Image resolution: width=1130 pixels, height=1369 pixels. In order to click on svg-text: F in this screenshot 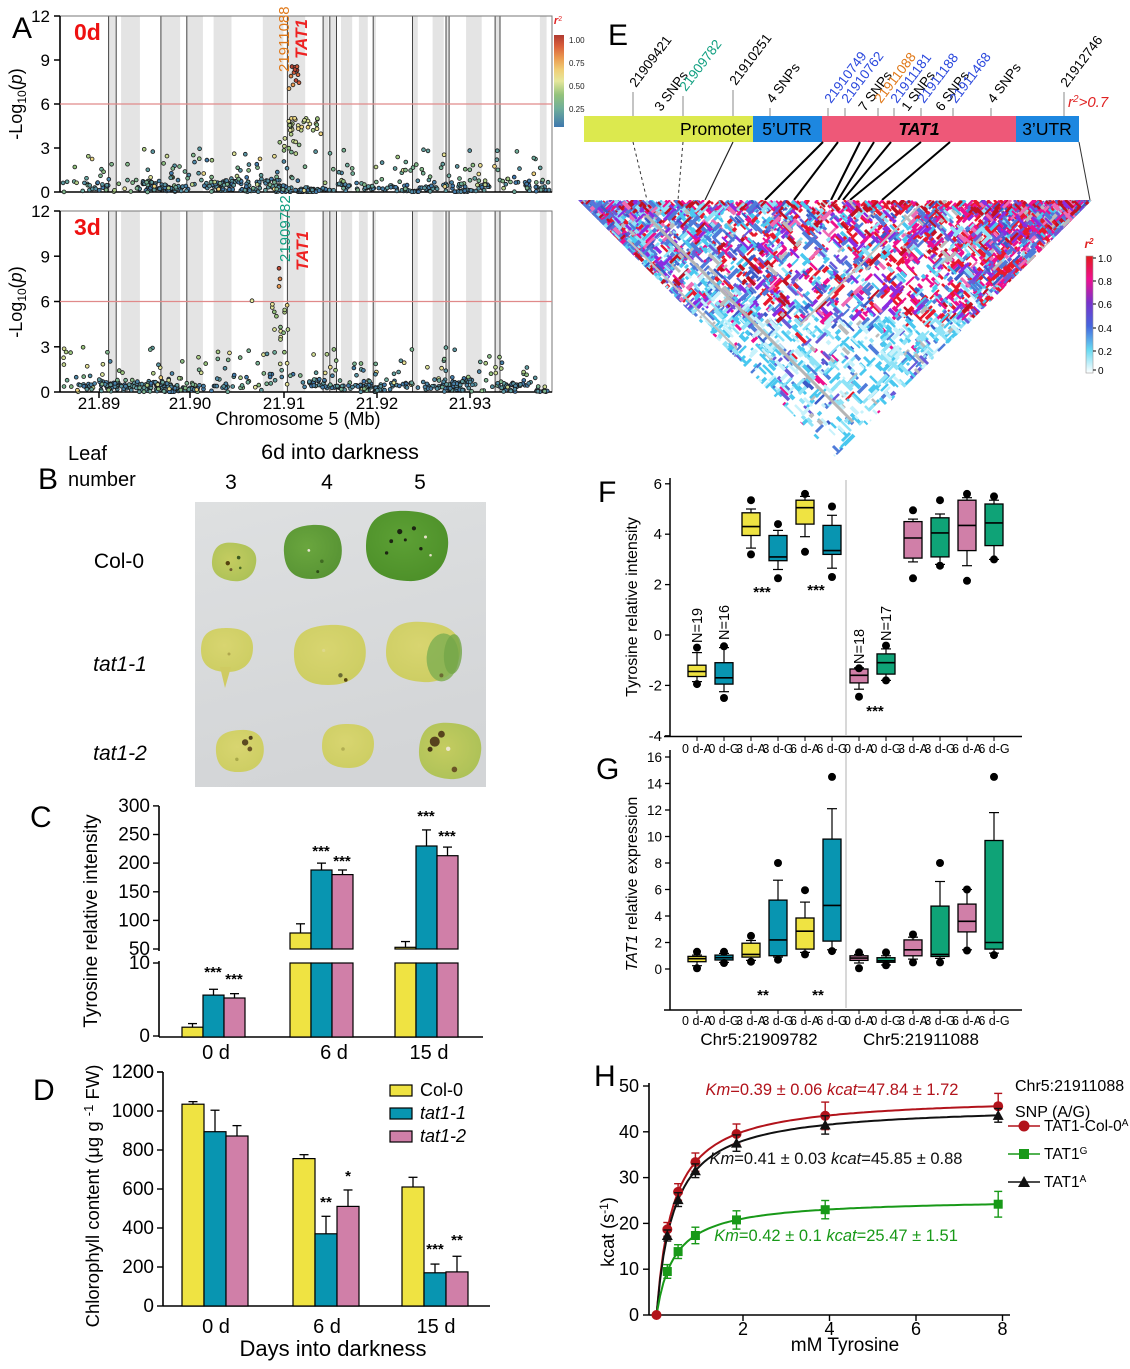, I will do `click(607, 492)`.